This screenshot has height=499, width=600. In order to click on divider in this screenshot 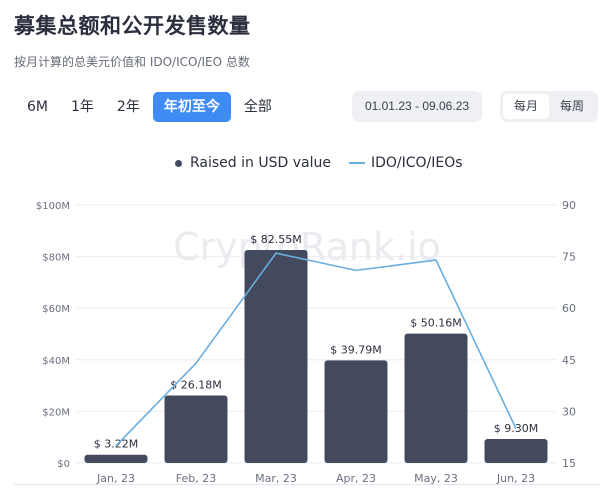, I will do `click(307, 484)`.